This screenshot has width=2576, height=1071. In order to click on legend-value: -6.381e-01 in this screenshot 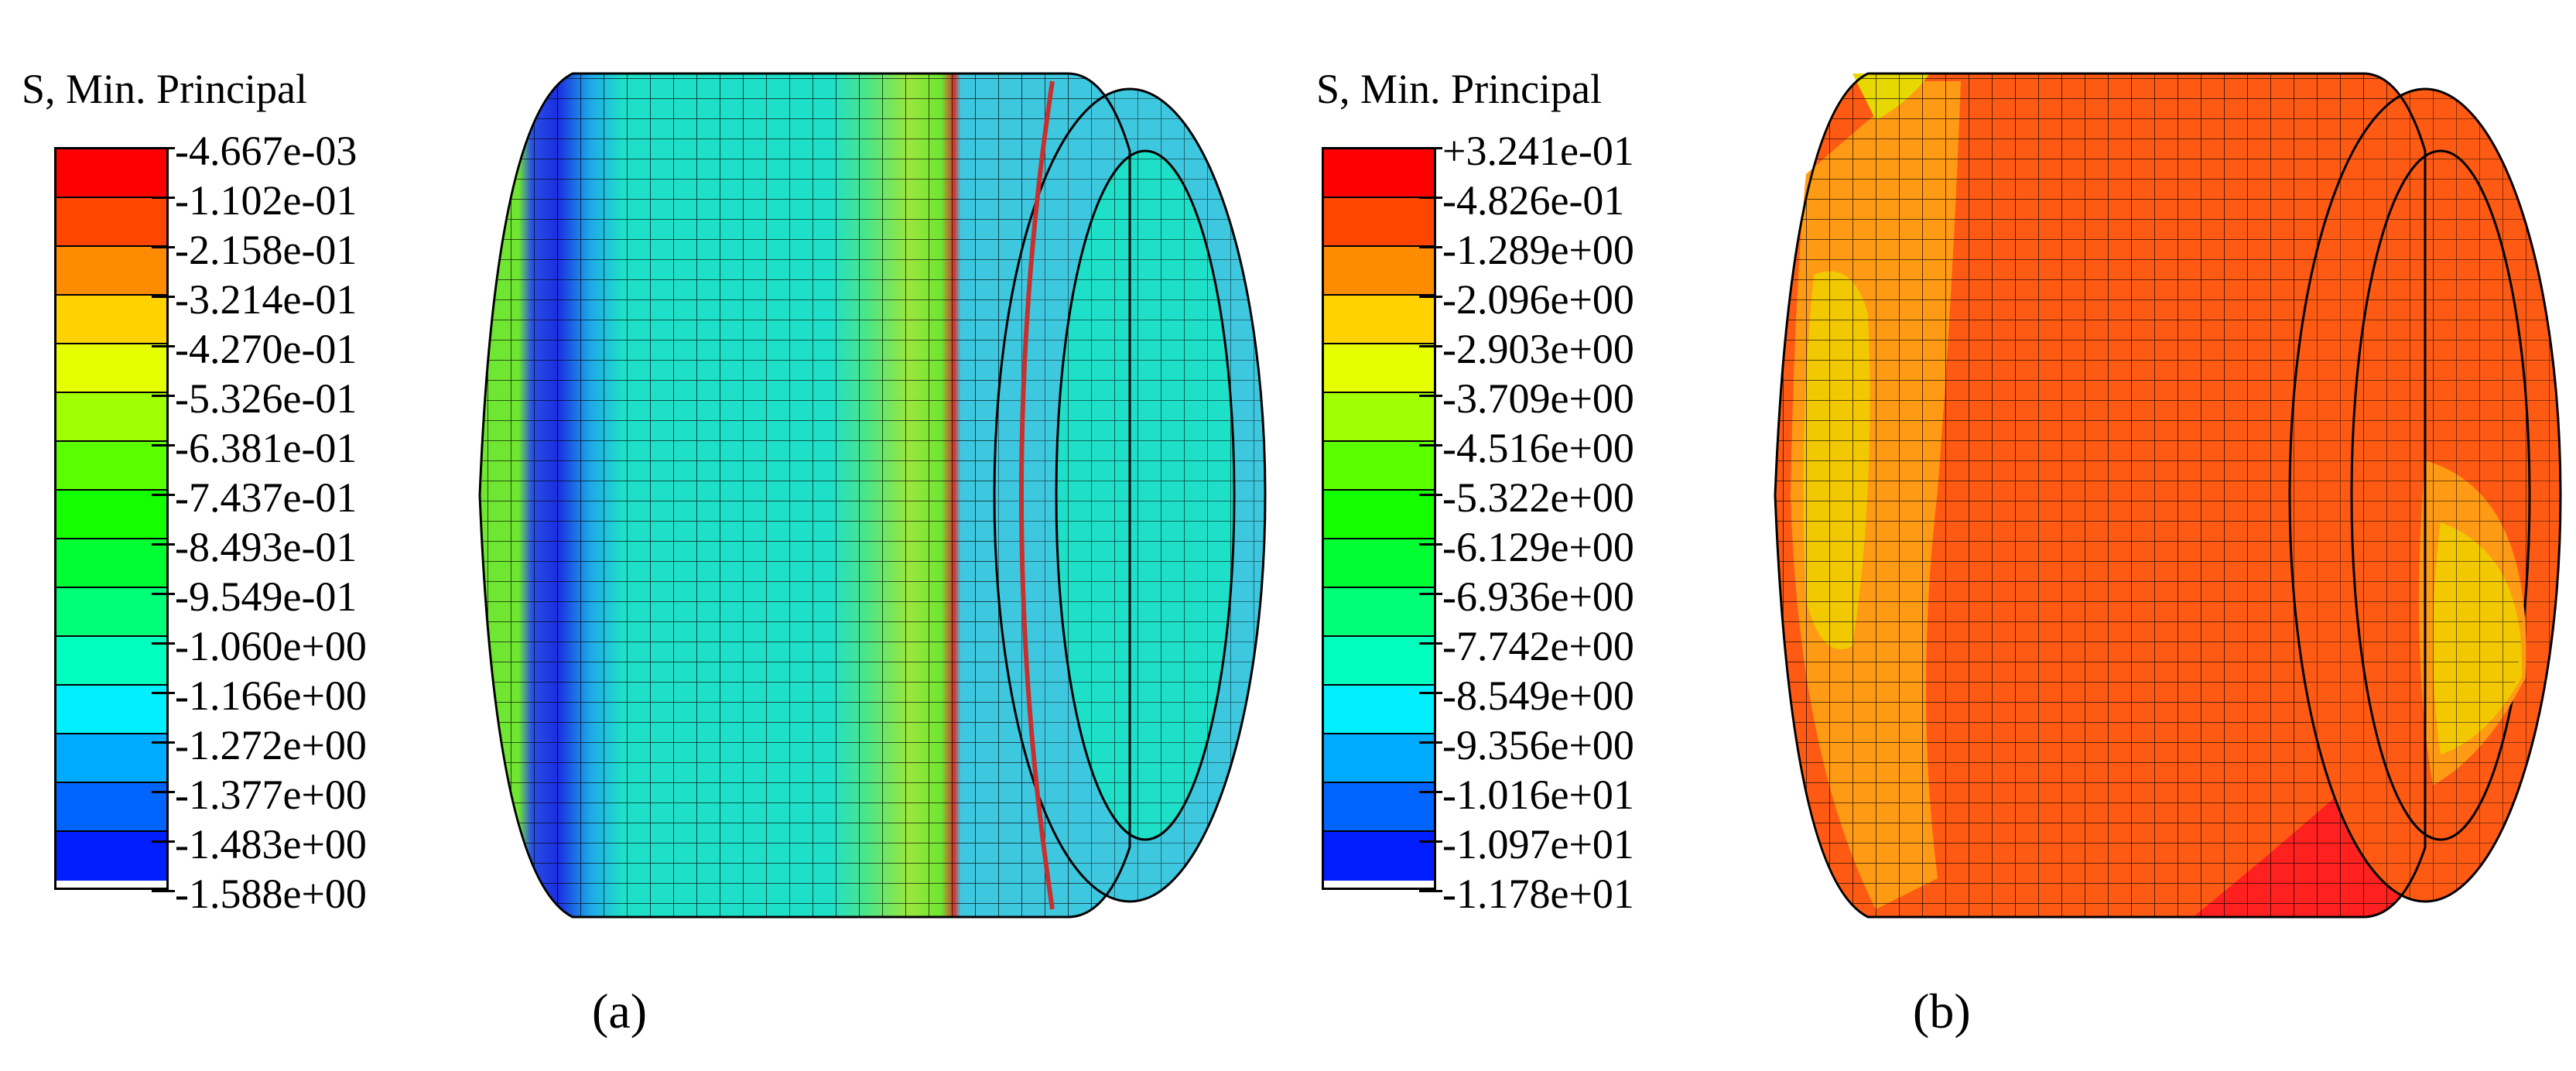, I will do `click(266, 448)`.